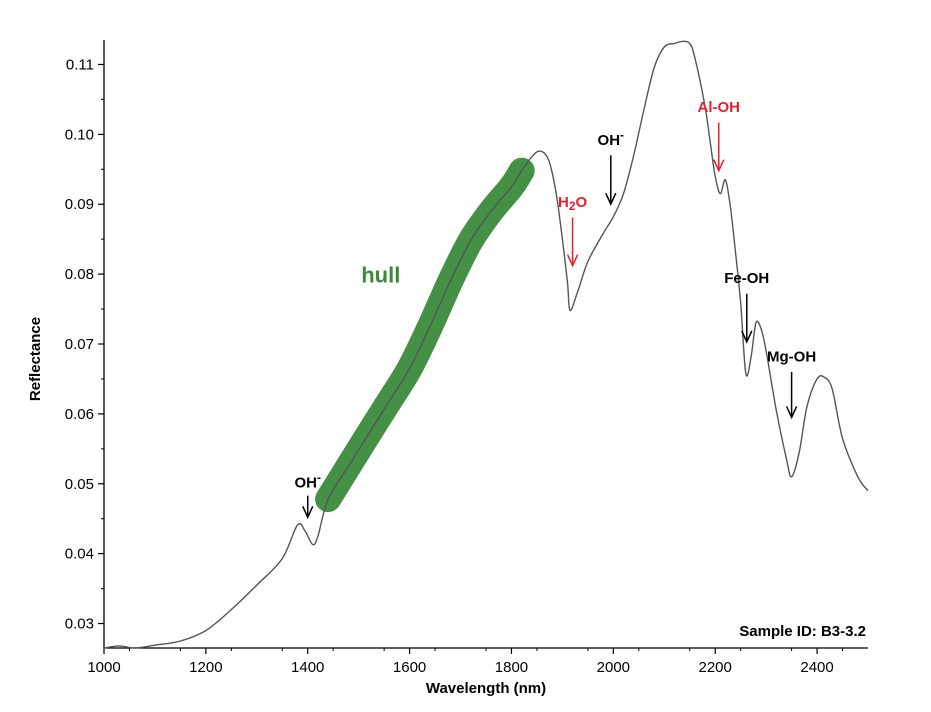 The height and width of the screenshot is (712, 931). Describe the element at coordinates (573, 203) in the screenshot. I see `annotation-label: H2O` at that location.